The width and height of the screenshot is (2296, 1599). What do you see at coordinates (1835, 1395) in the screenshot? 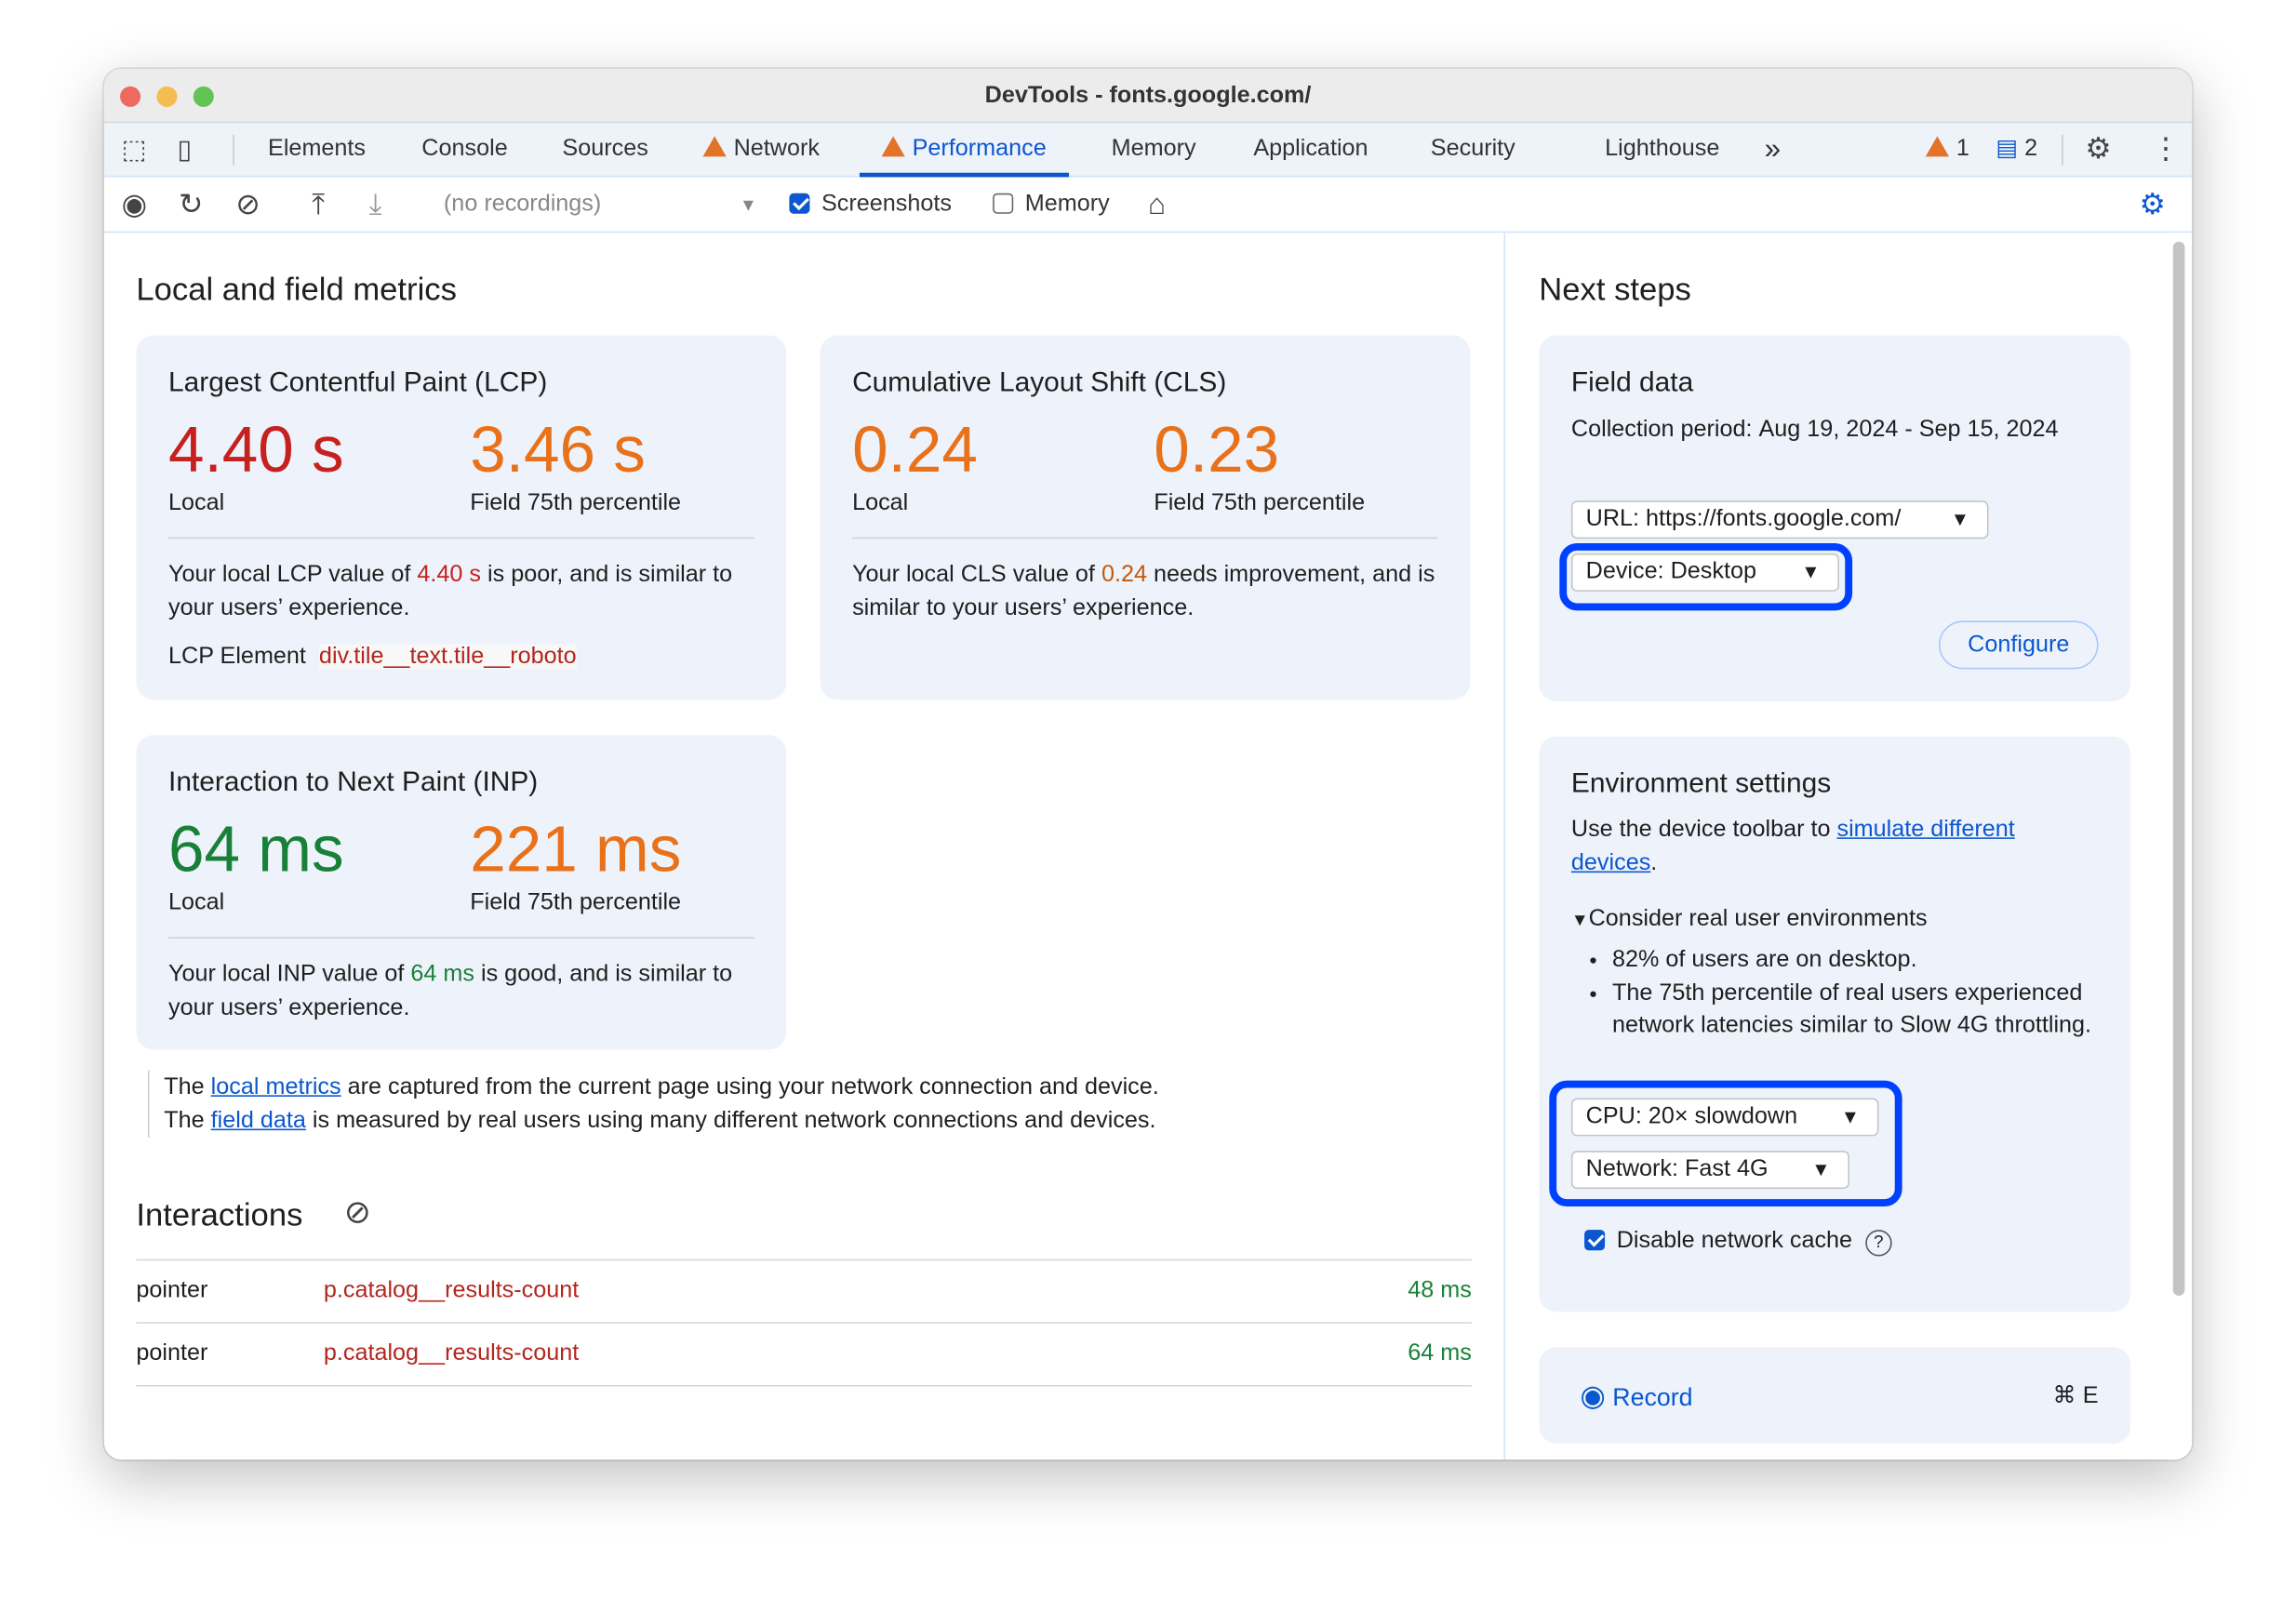
I see `record-card: ◉ Record ⌘ E` at bounding box center [1835, 1395].